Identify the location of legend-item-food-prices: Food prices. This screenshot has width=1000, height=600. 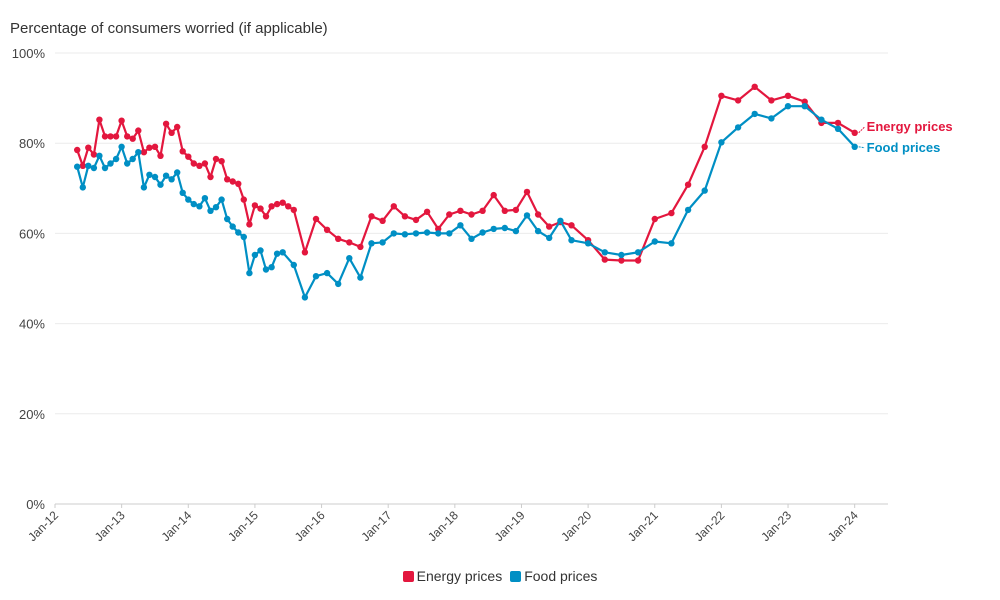
(553, 576).